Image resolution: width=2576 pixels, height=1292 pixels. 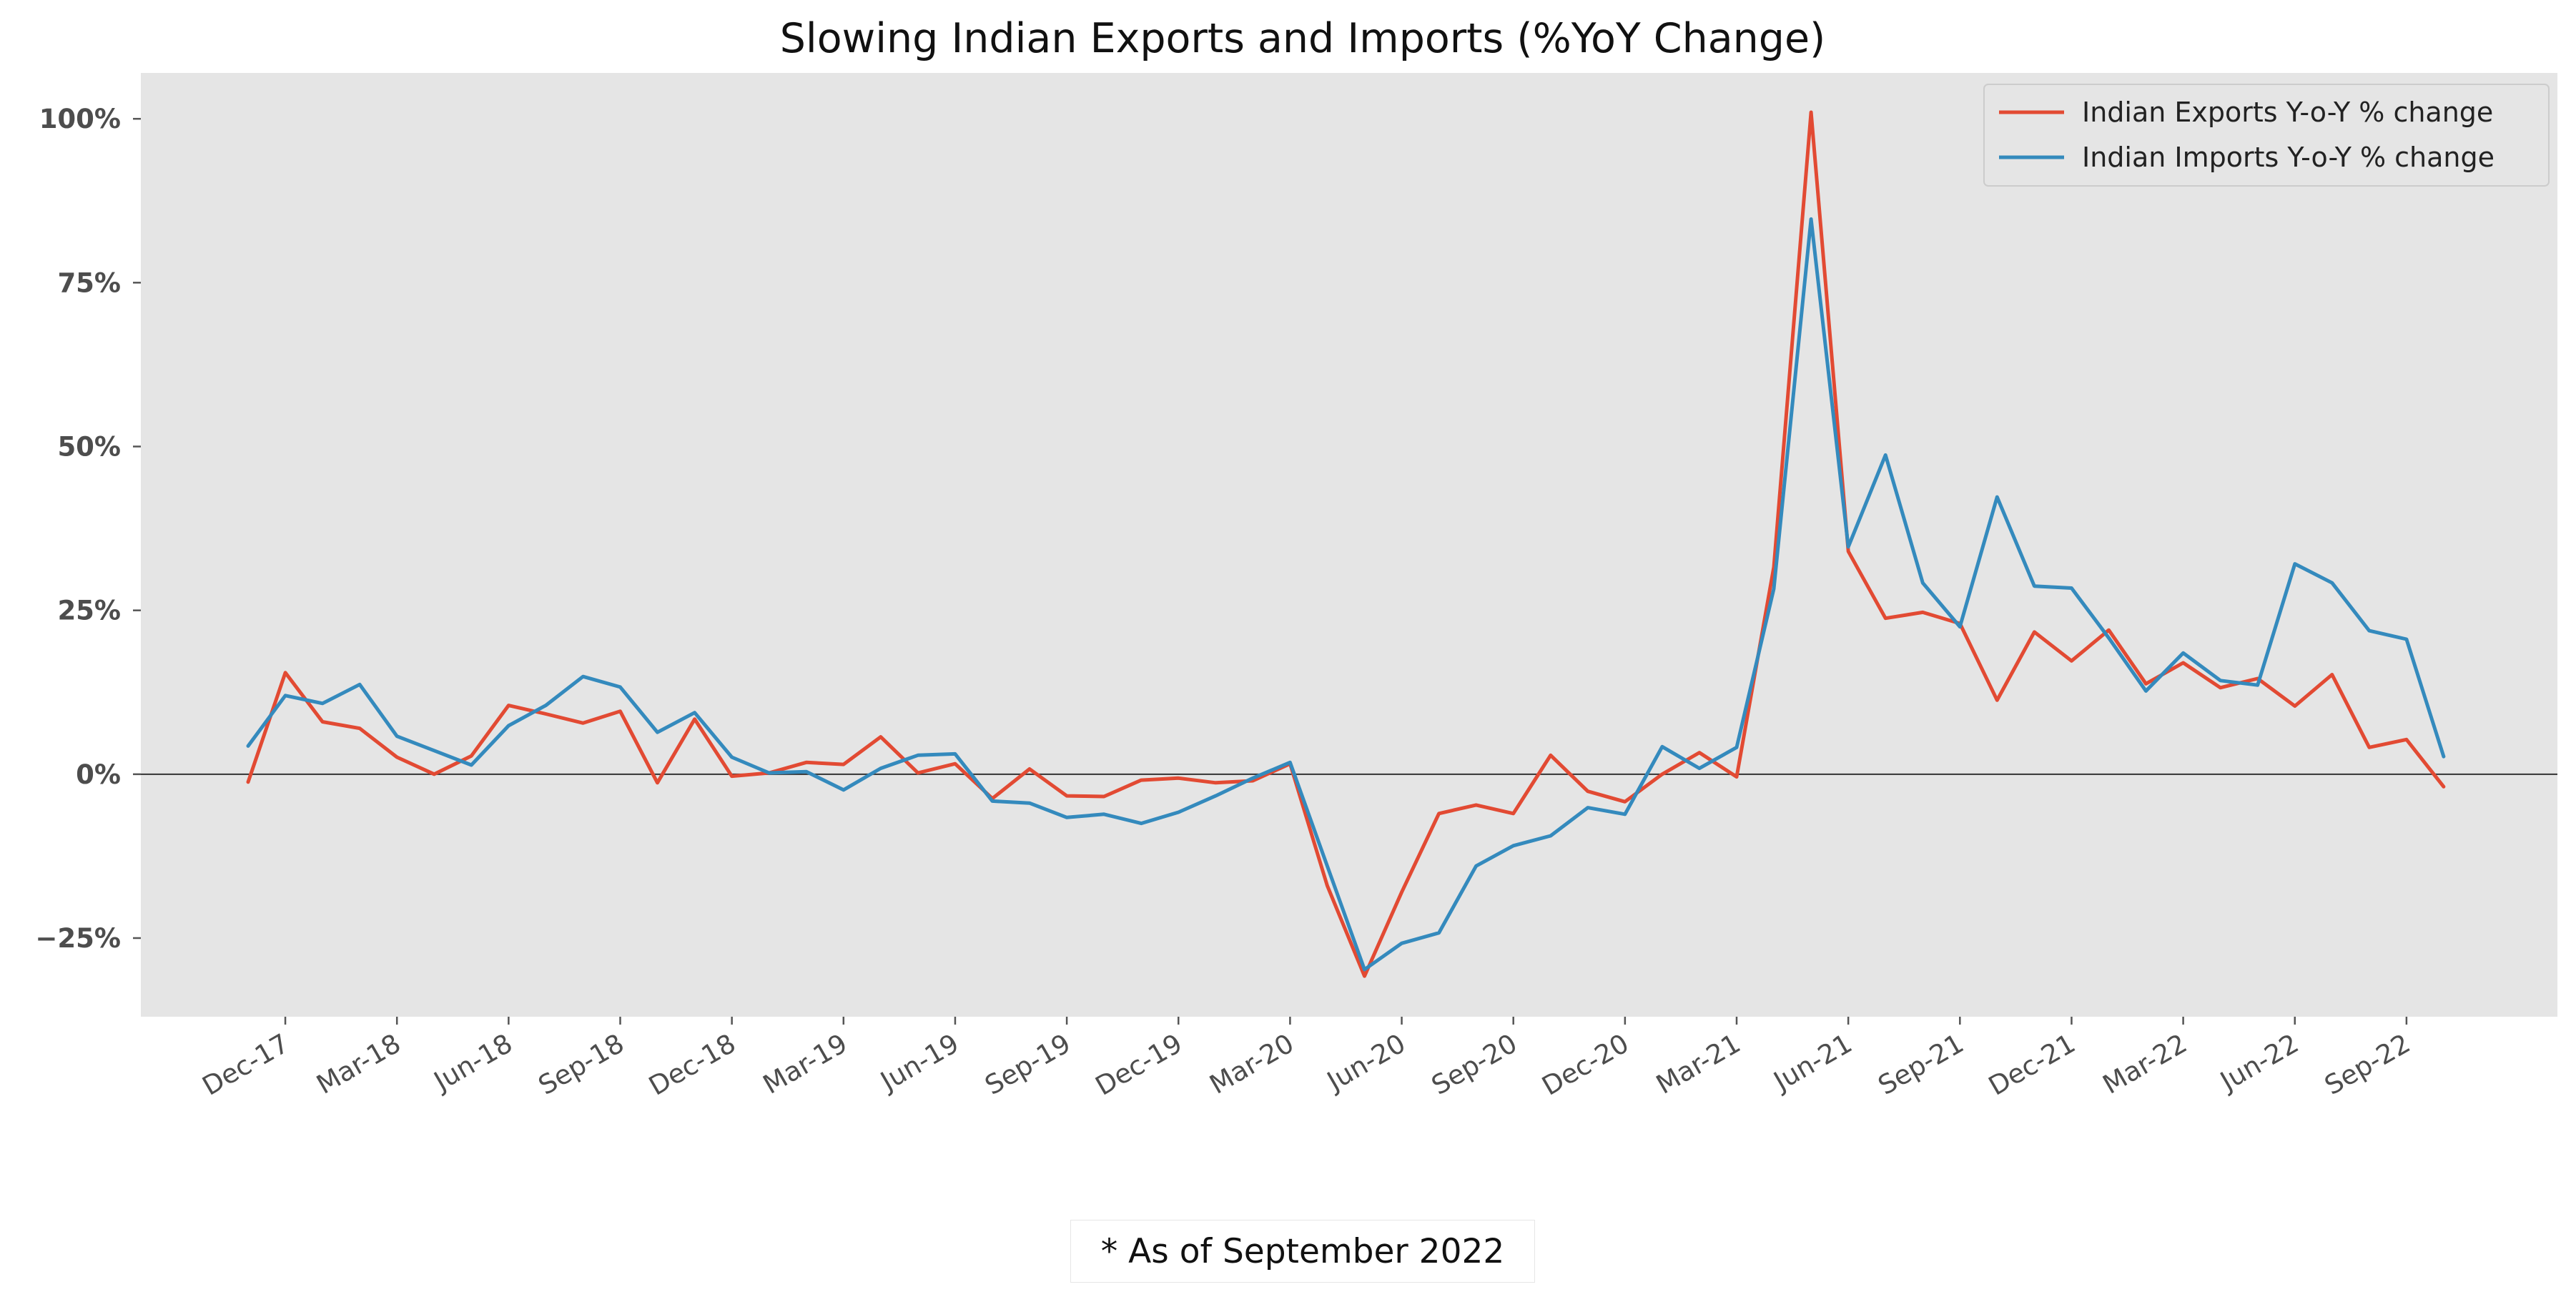 I want to click on x-tick-label: Dec-17, so click(x=246, y=1065).